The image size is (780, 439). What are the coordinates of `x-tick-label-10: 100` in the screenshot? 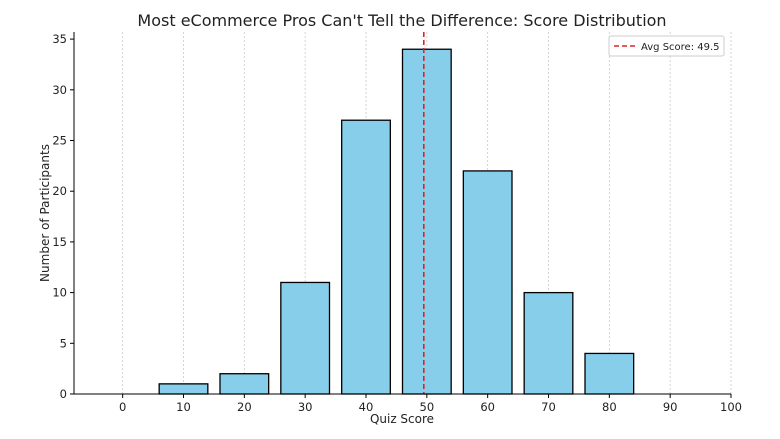 It's located at (731, 407).